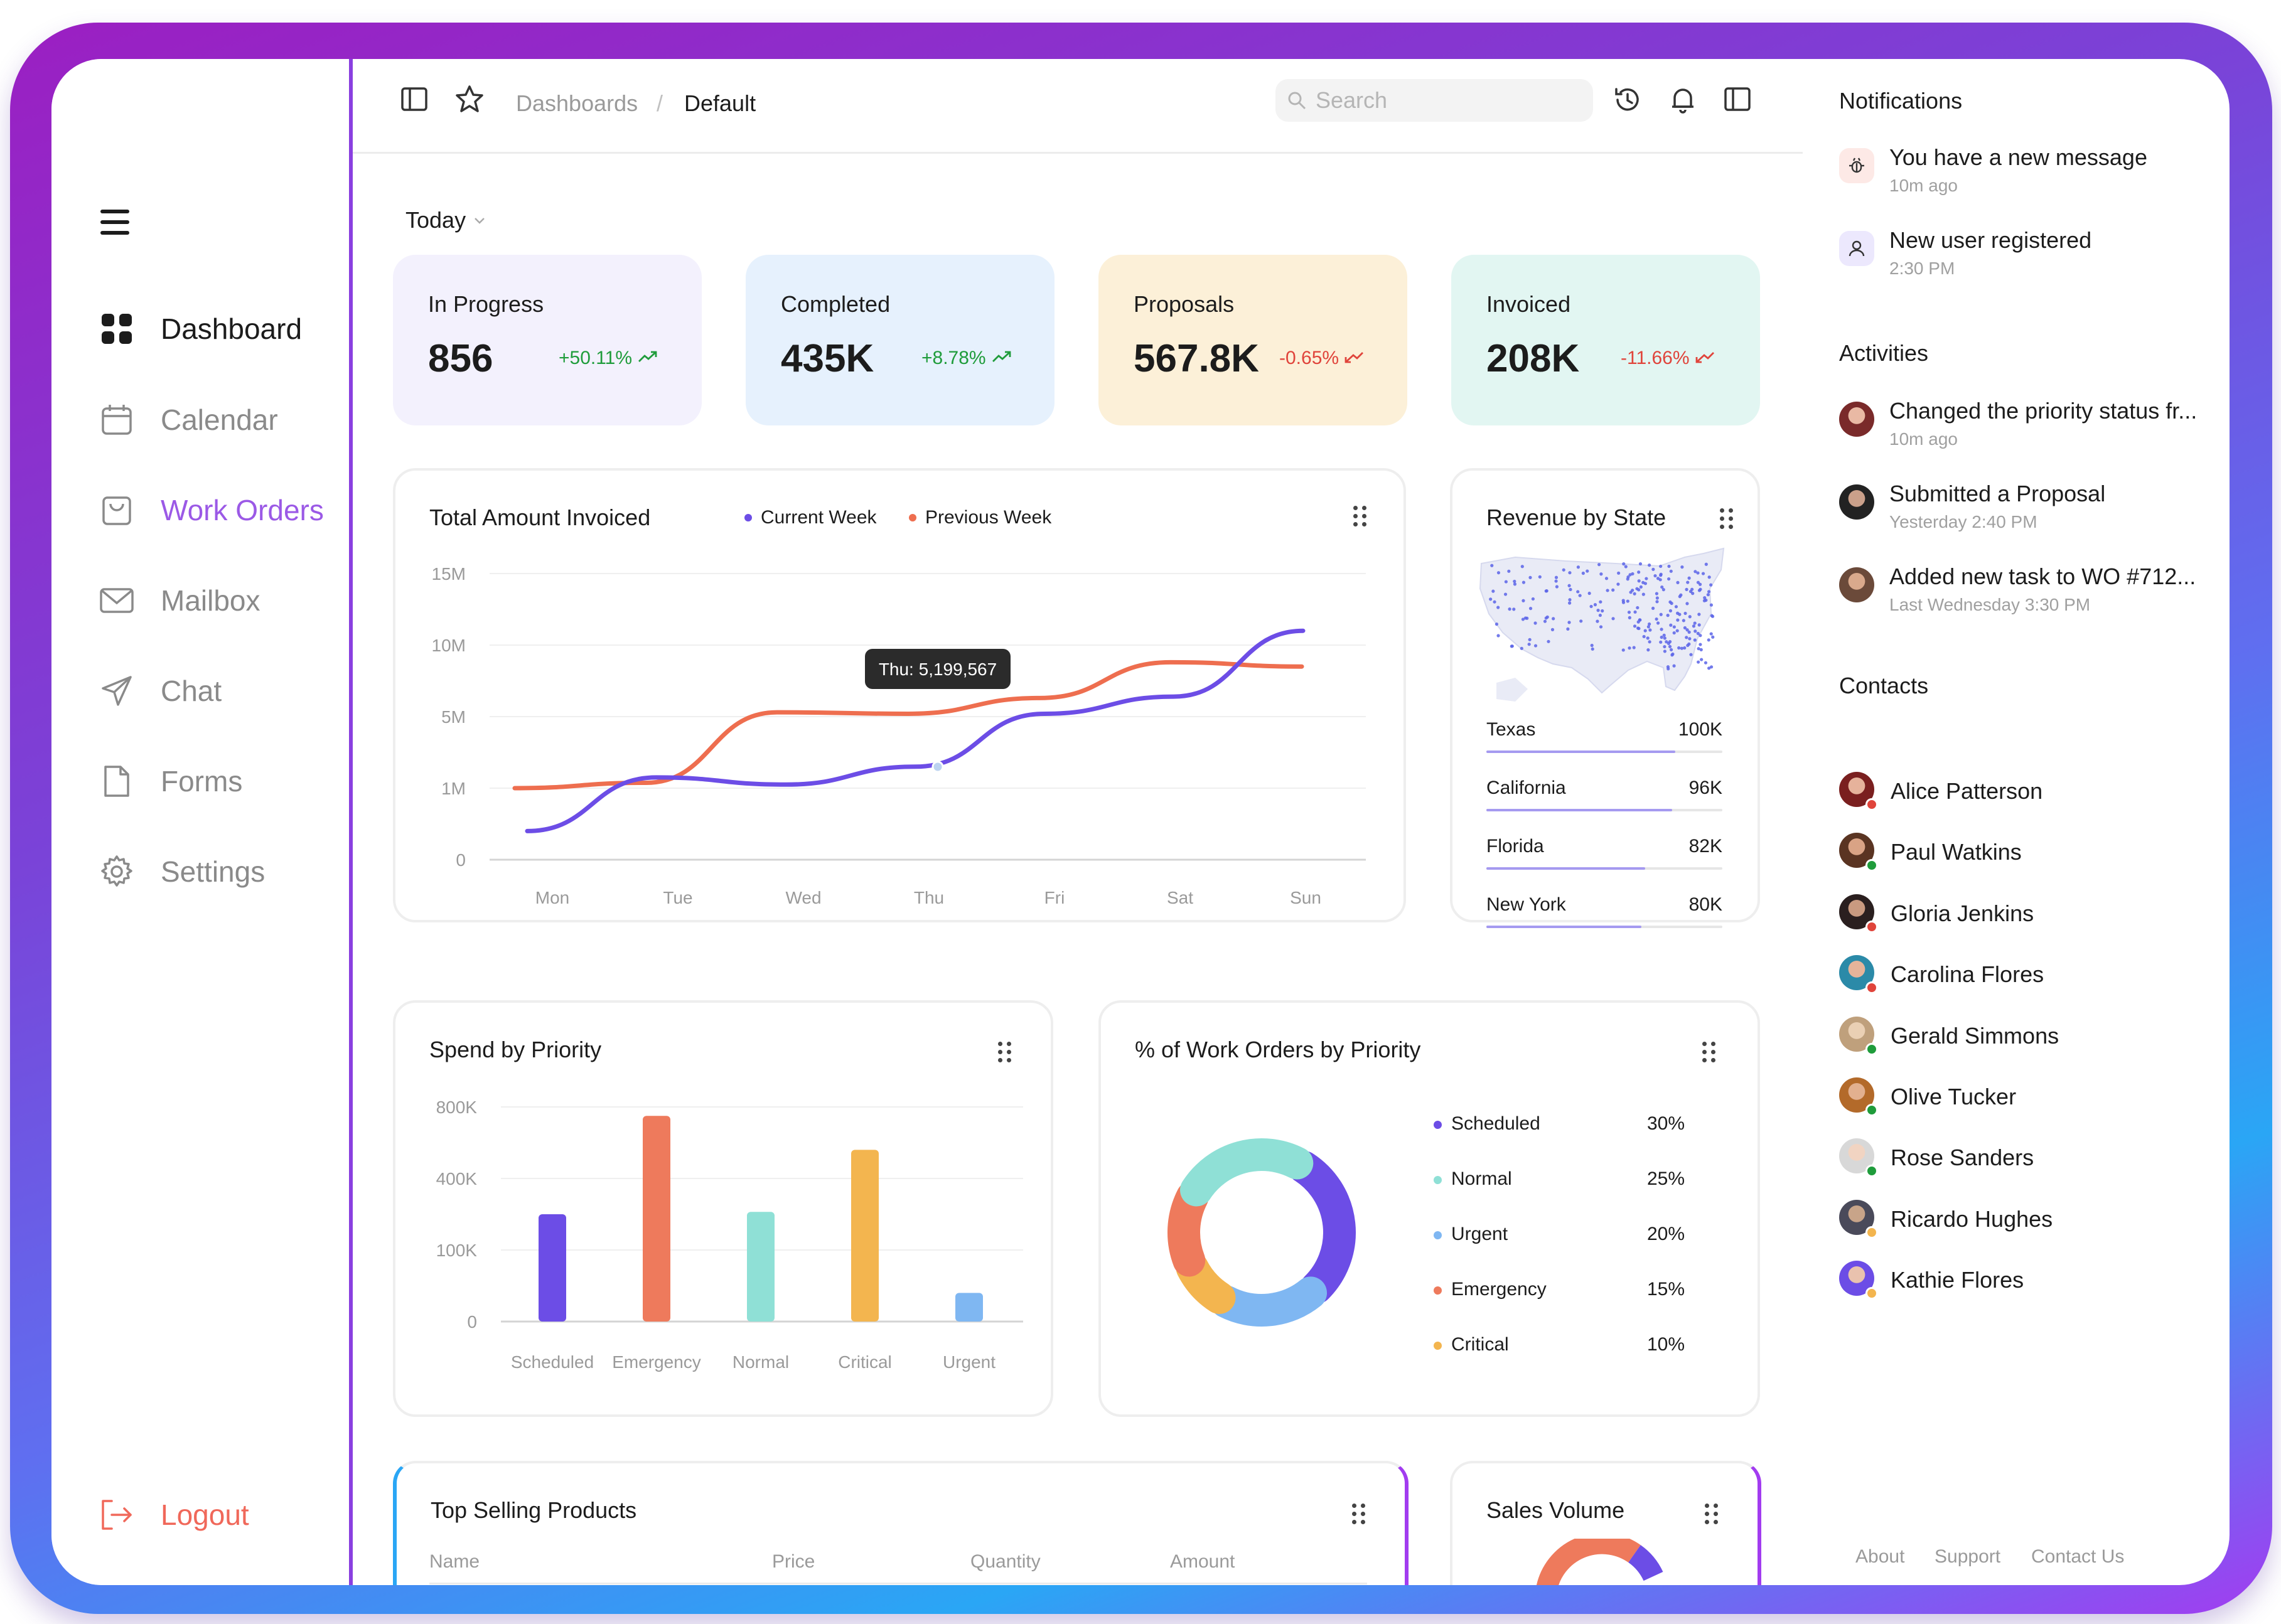 This screenshot has height=1624, width=2281. Describe the element at coordinates (1559, 1179) in the screenshot. I see `legend-normal: Normal 25%` at that location.